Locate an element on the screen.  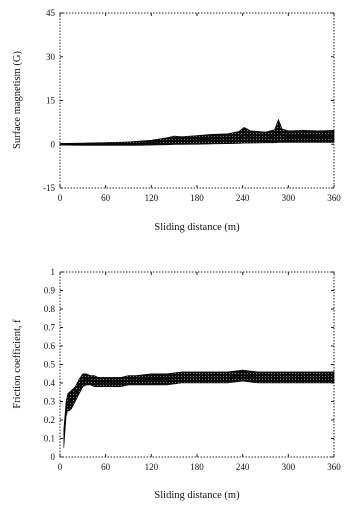
chart1-y-tick-label: 15 is located at coordinates (51, 101).